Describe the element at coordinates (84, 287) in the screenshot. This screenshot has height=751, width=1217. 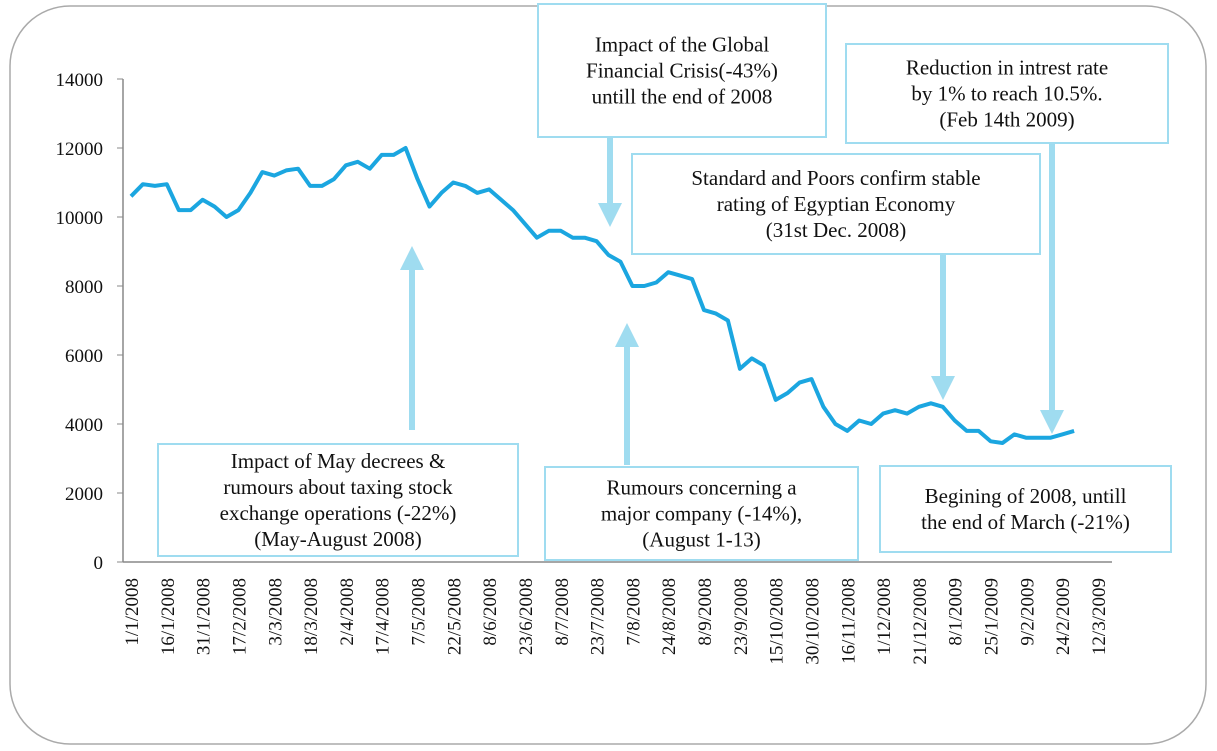
I see `y-tick-label: 8000` at that location.